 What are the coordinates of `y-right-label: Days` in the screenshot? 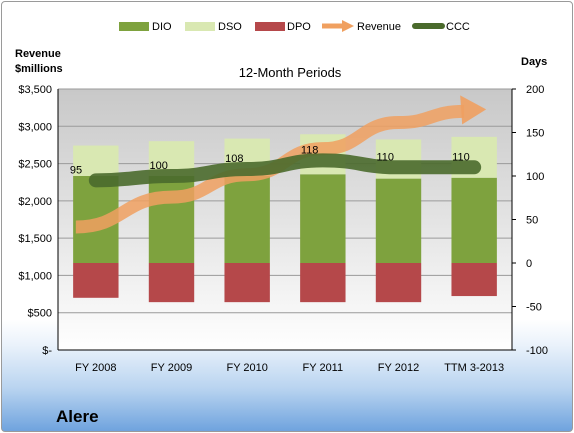 It's located at (534, 62).